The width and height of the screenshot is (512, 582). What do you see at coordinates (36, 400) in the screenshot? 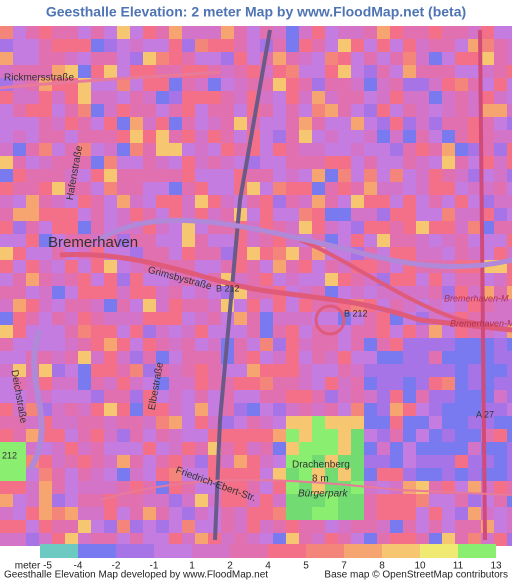
I see `river` at bounding box center [36, 400].